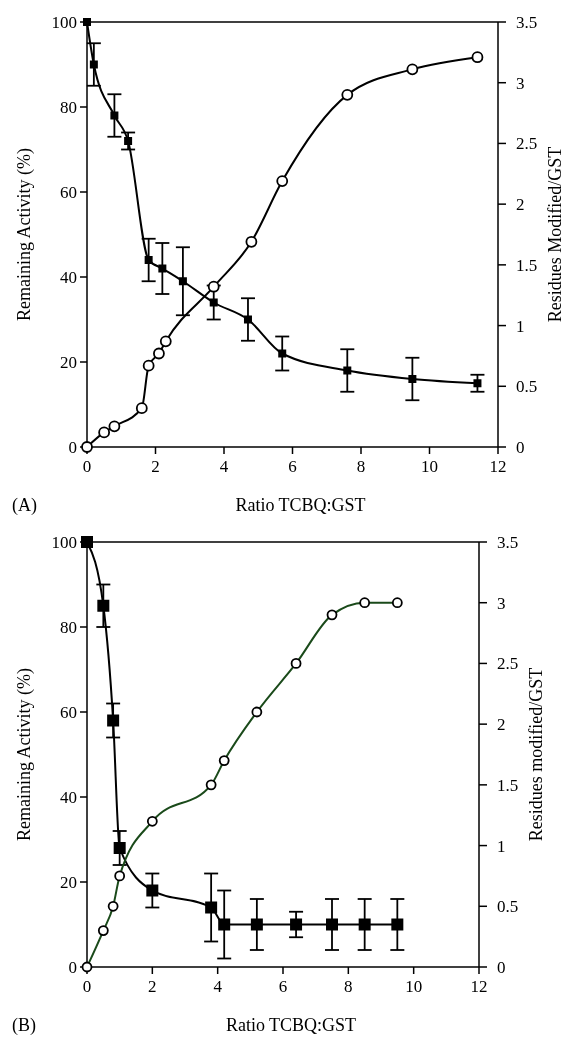 This screenshot has width=571, height=1059. I want to click on text: (B), so click(24, 1025).